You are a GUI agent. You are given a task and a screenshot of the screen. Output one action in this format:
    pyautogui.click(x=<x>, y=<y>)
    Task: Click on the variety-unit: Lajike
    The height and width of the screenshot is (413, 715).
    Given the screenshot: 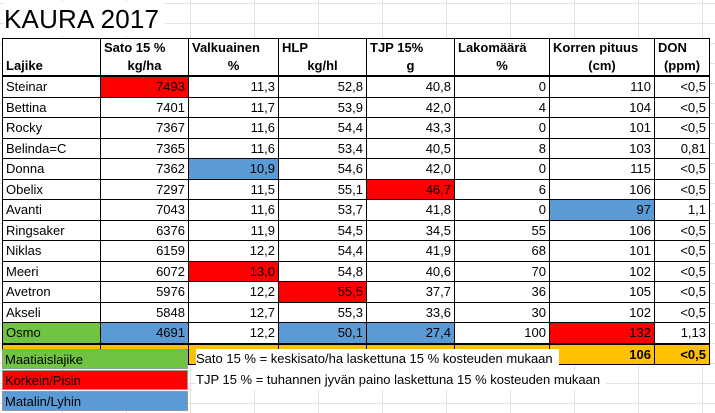 What is the action you would take?
    pyautogui.click(x=51, y=67)
    